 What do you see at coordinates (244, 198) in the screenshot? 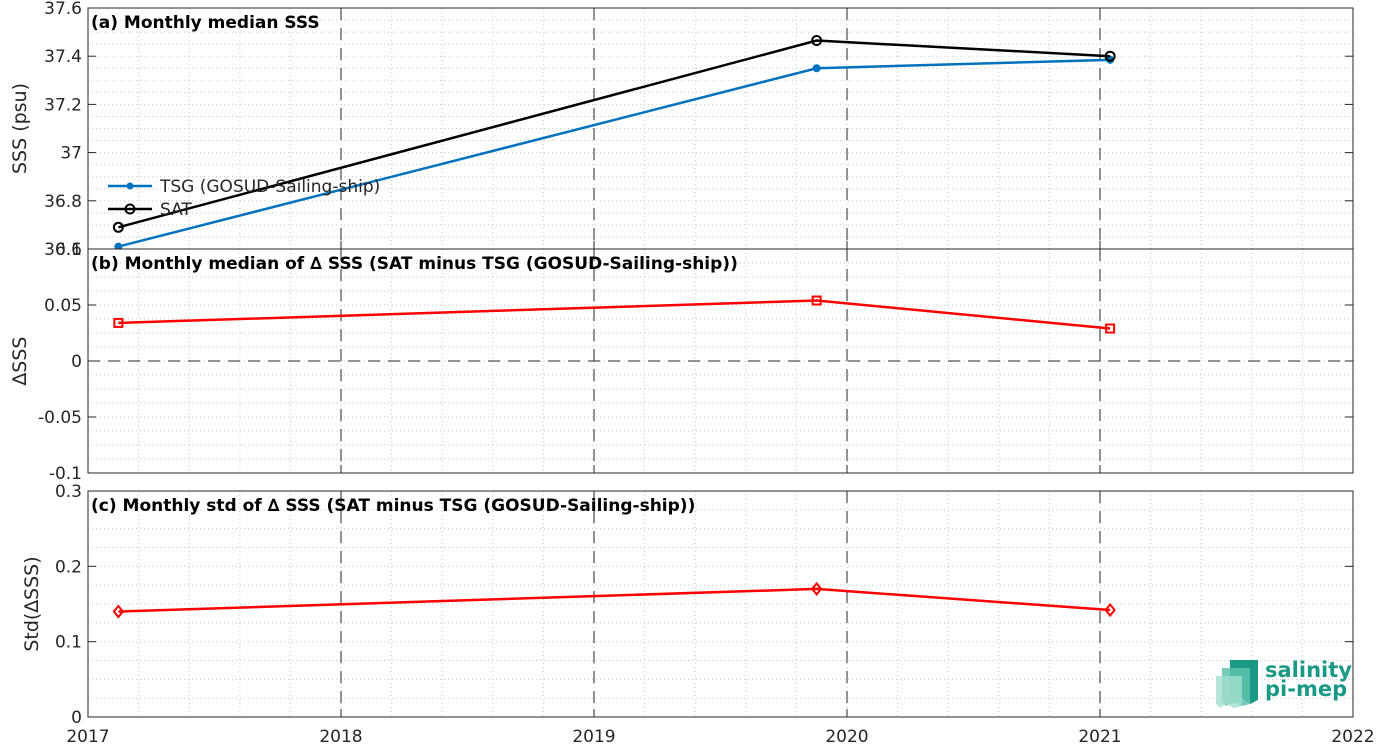
I see `legend: TSG (GOSUD-Sailing-ship) SAT` at bounding box center [244, 198].